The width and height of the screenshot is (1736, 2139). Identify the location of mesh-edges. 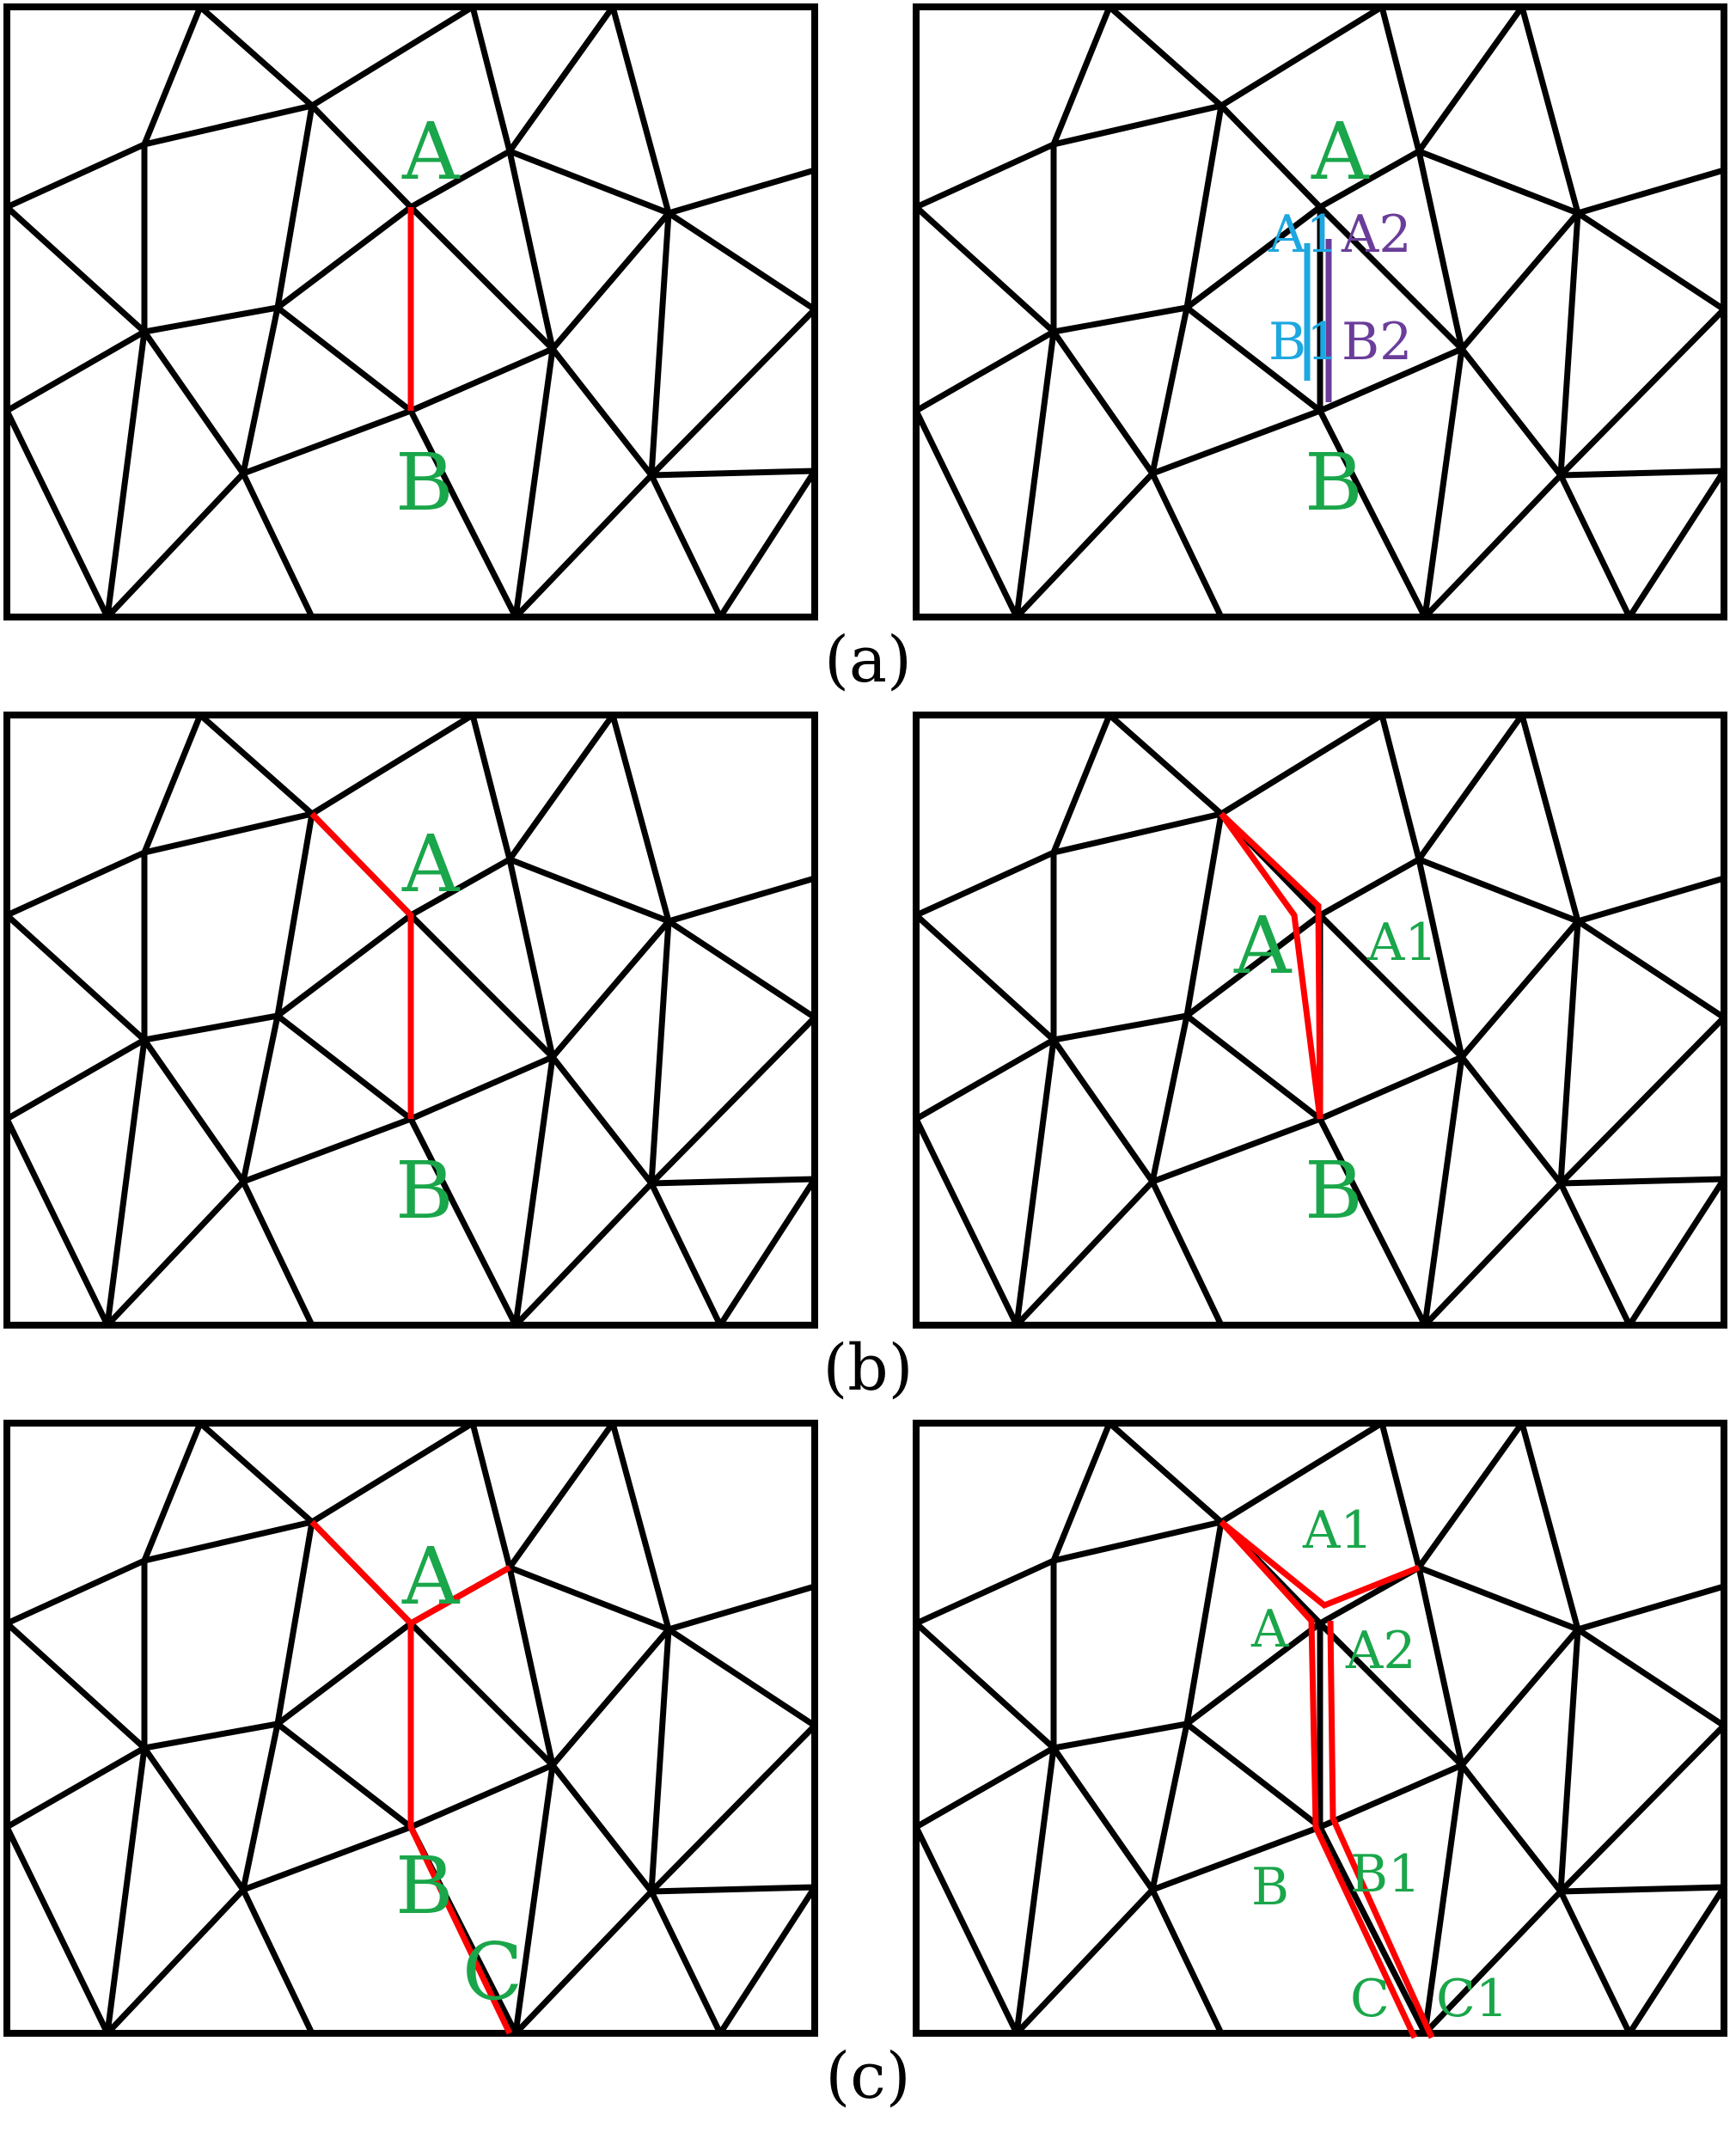
(410, 311).